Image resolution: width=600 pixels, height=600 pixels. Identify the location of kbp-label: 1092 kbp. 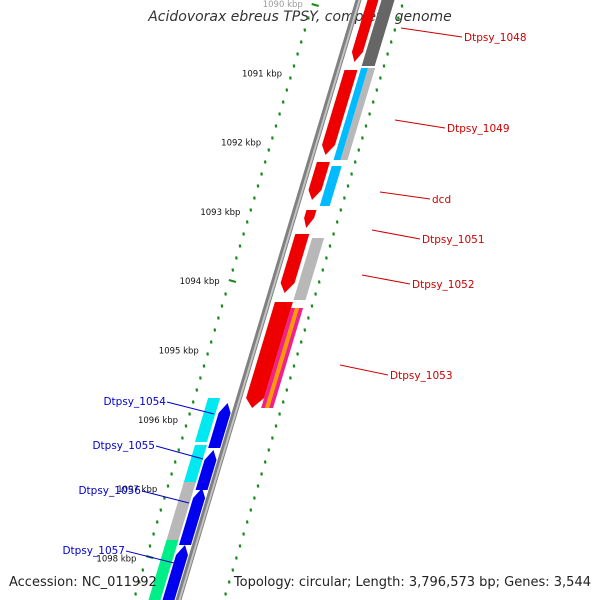
(241, 144).